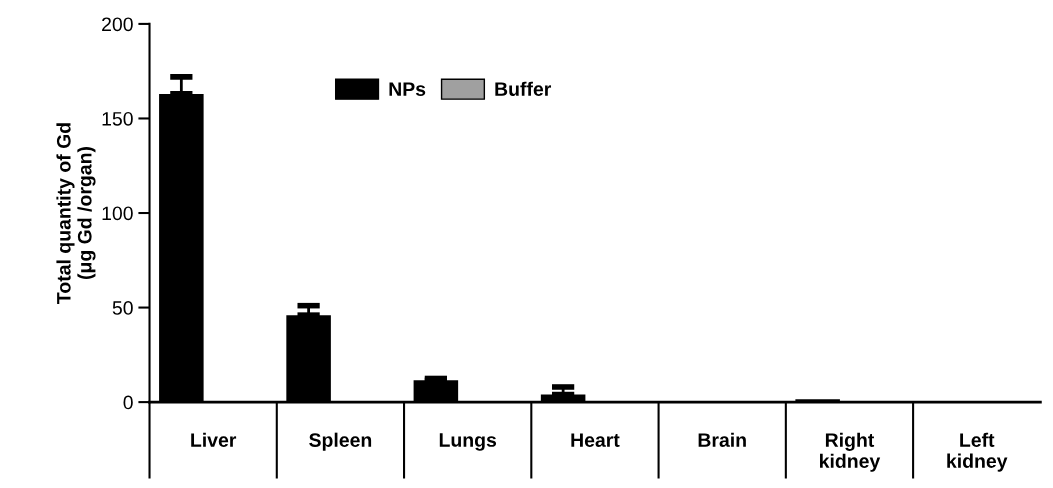 Image resolution: width=1053 pixels, height=488 pixels. Describe the element at coordinates (523, 88) in the screenshot. I see `legend-label: Buffer` at that location.